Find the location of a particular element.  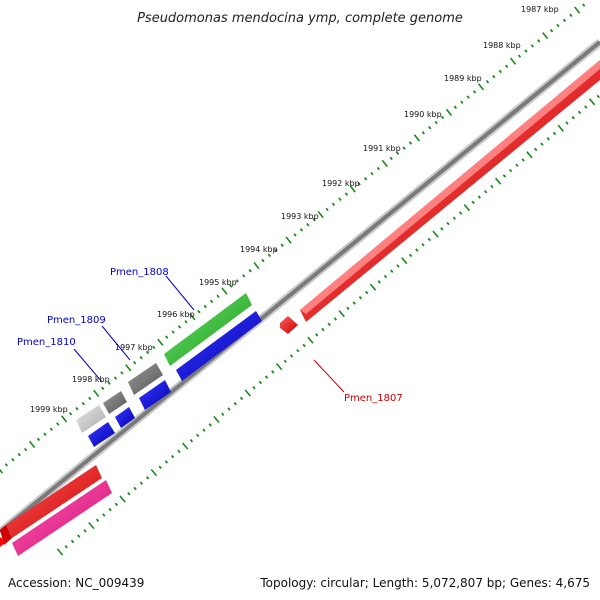

scale-label: 1990 kbp is located at coordinates (423, 114).